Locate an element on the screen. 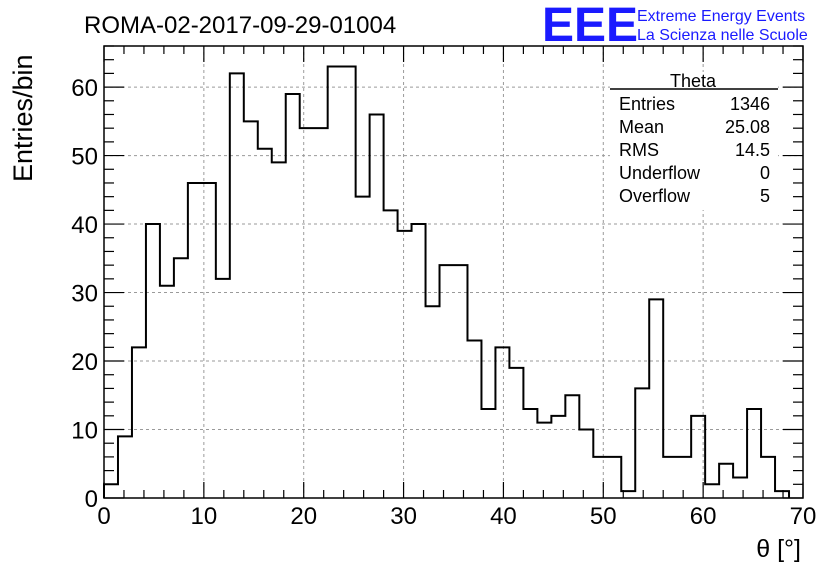  x-tick-label: 40 is located at coordinates (503, 516).